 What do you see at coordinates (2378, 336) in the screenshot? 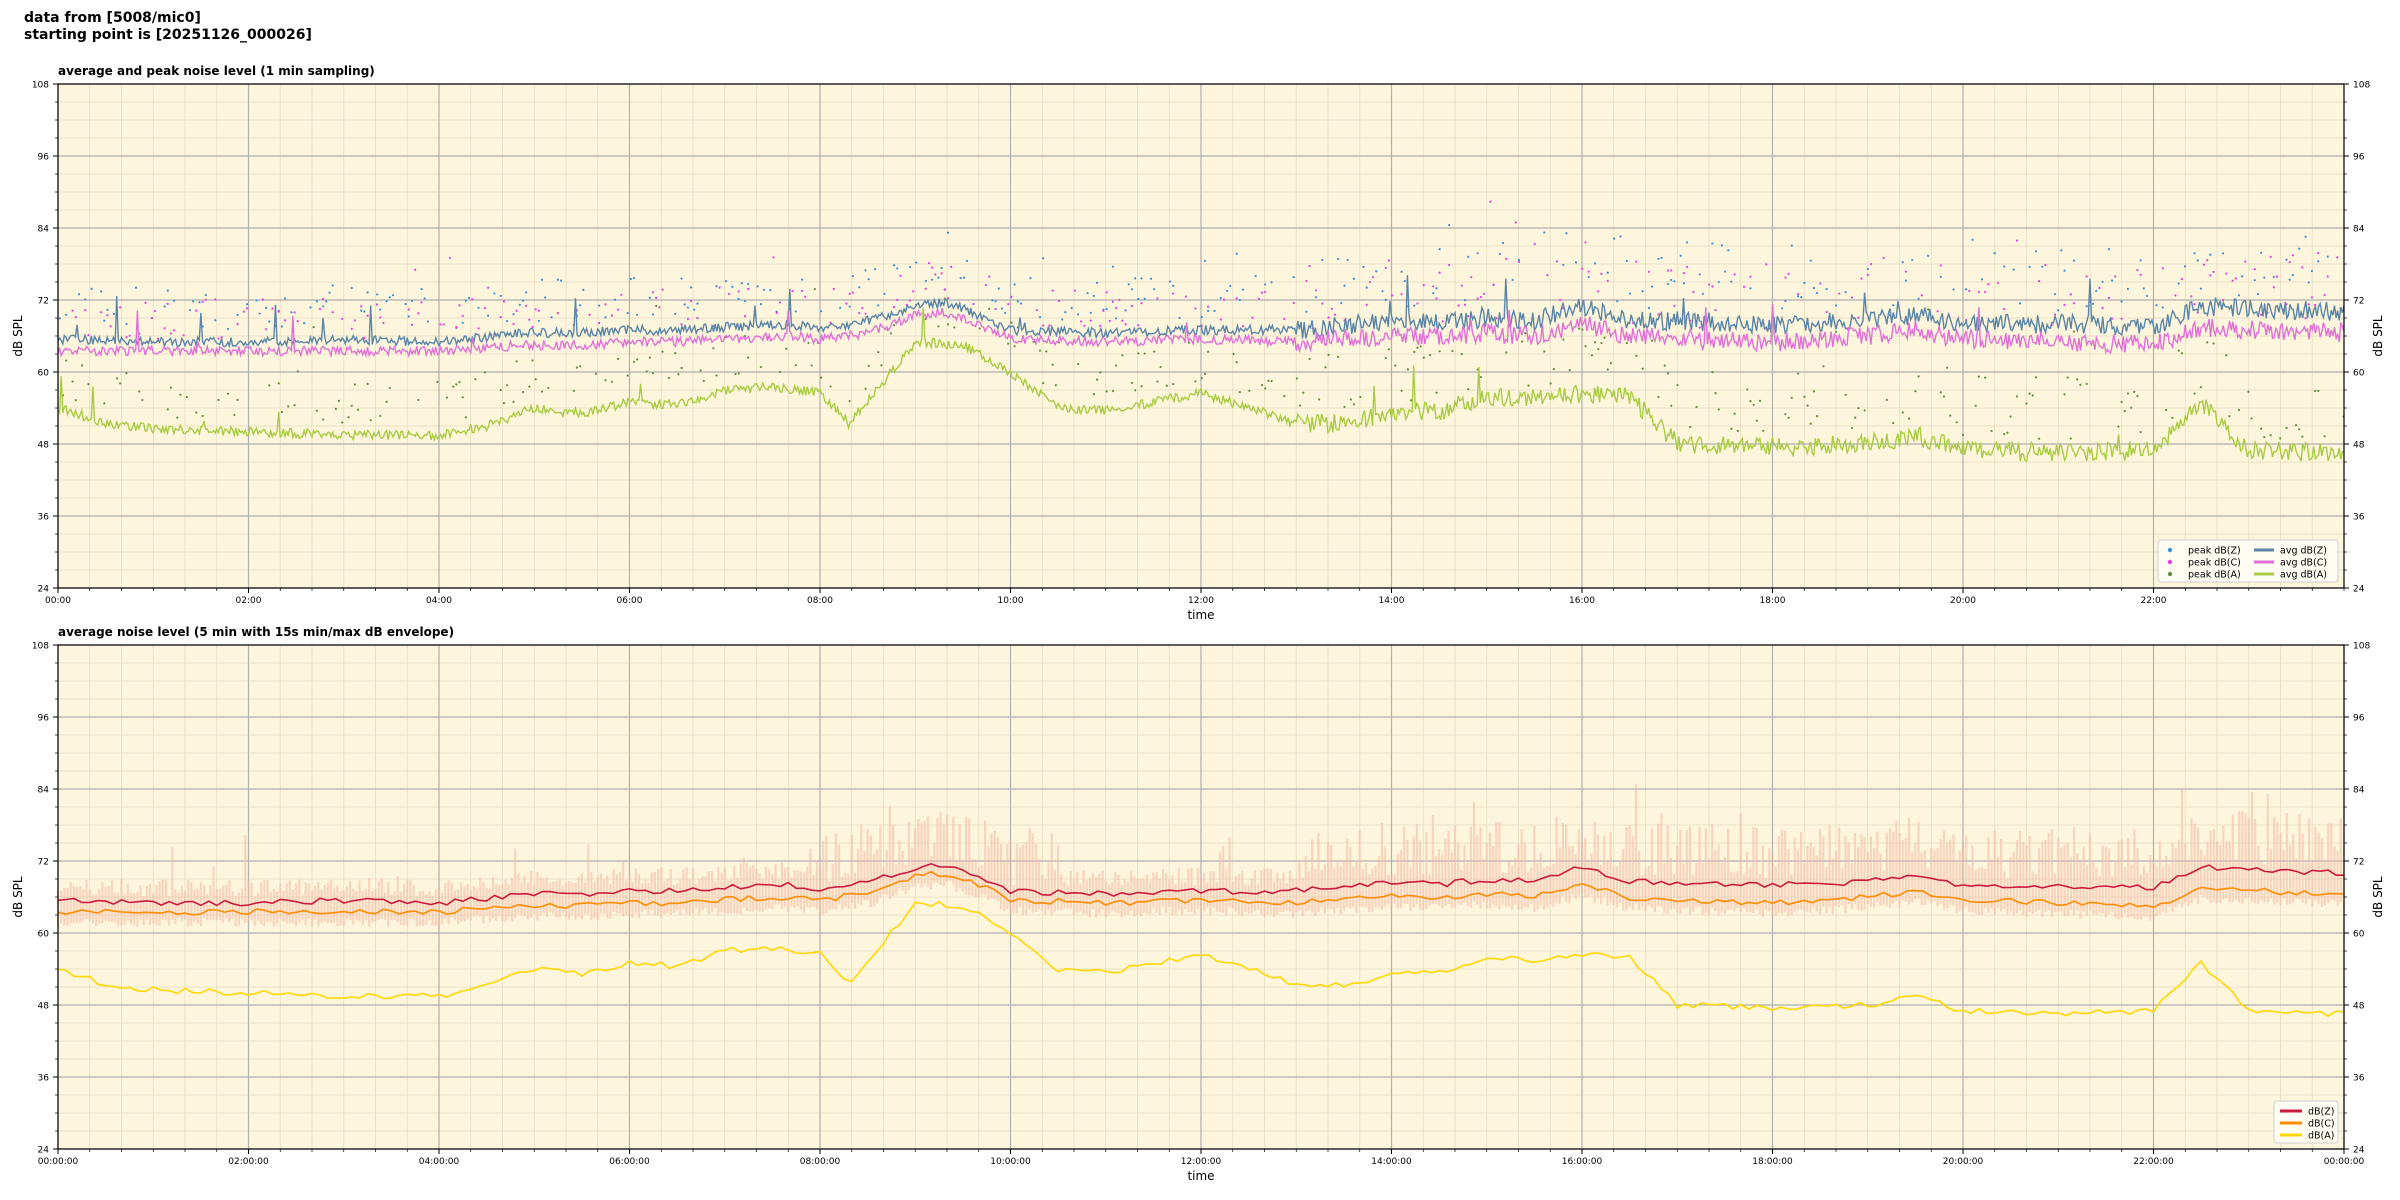
I see `y-axis-label-right: dB SPL` at bounding box center [2378, 336].